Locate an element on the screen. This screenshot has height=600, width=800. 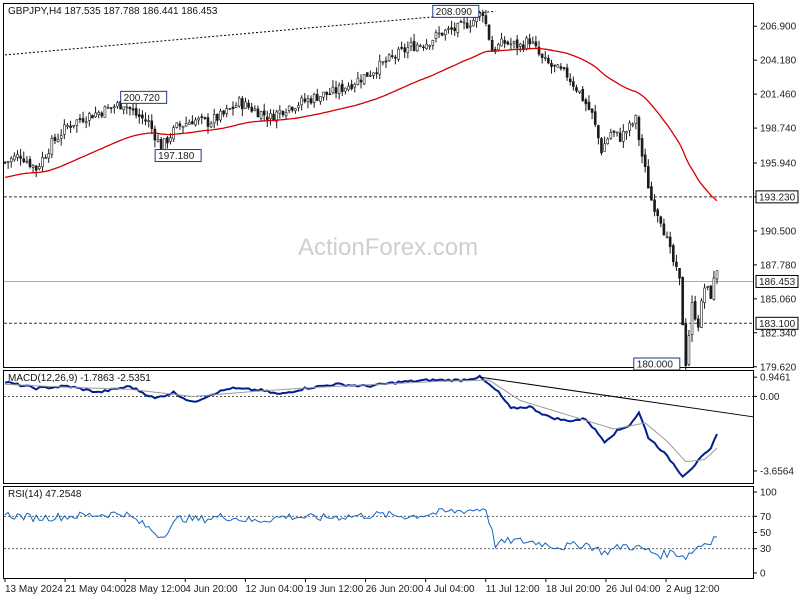
price-axis-label: 185.060 is located at coordinates (778, 299).